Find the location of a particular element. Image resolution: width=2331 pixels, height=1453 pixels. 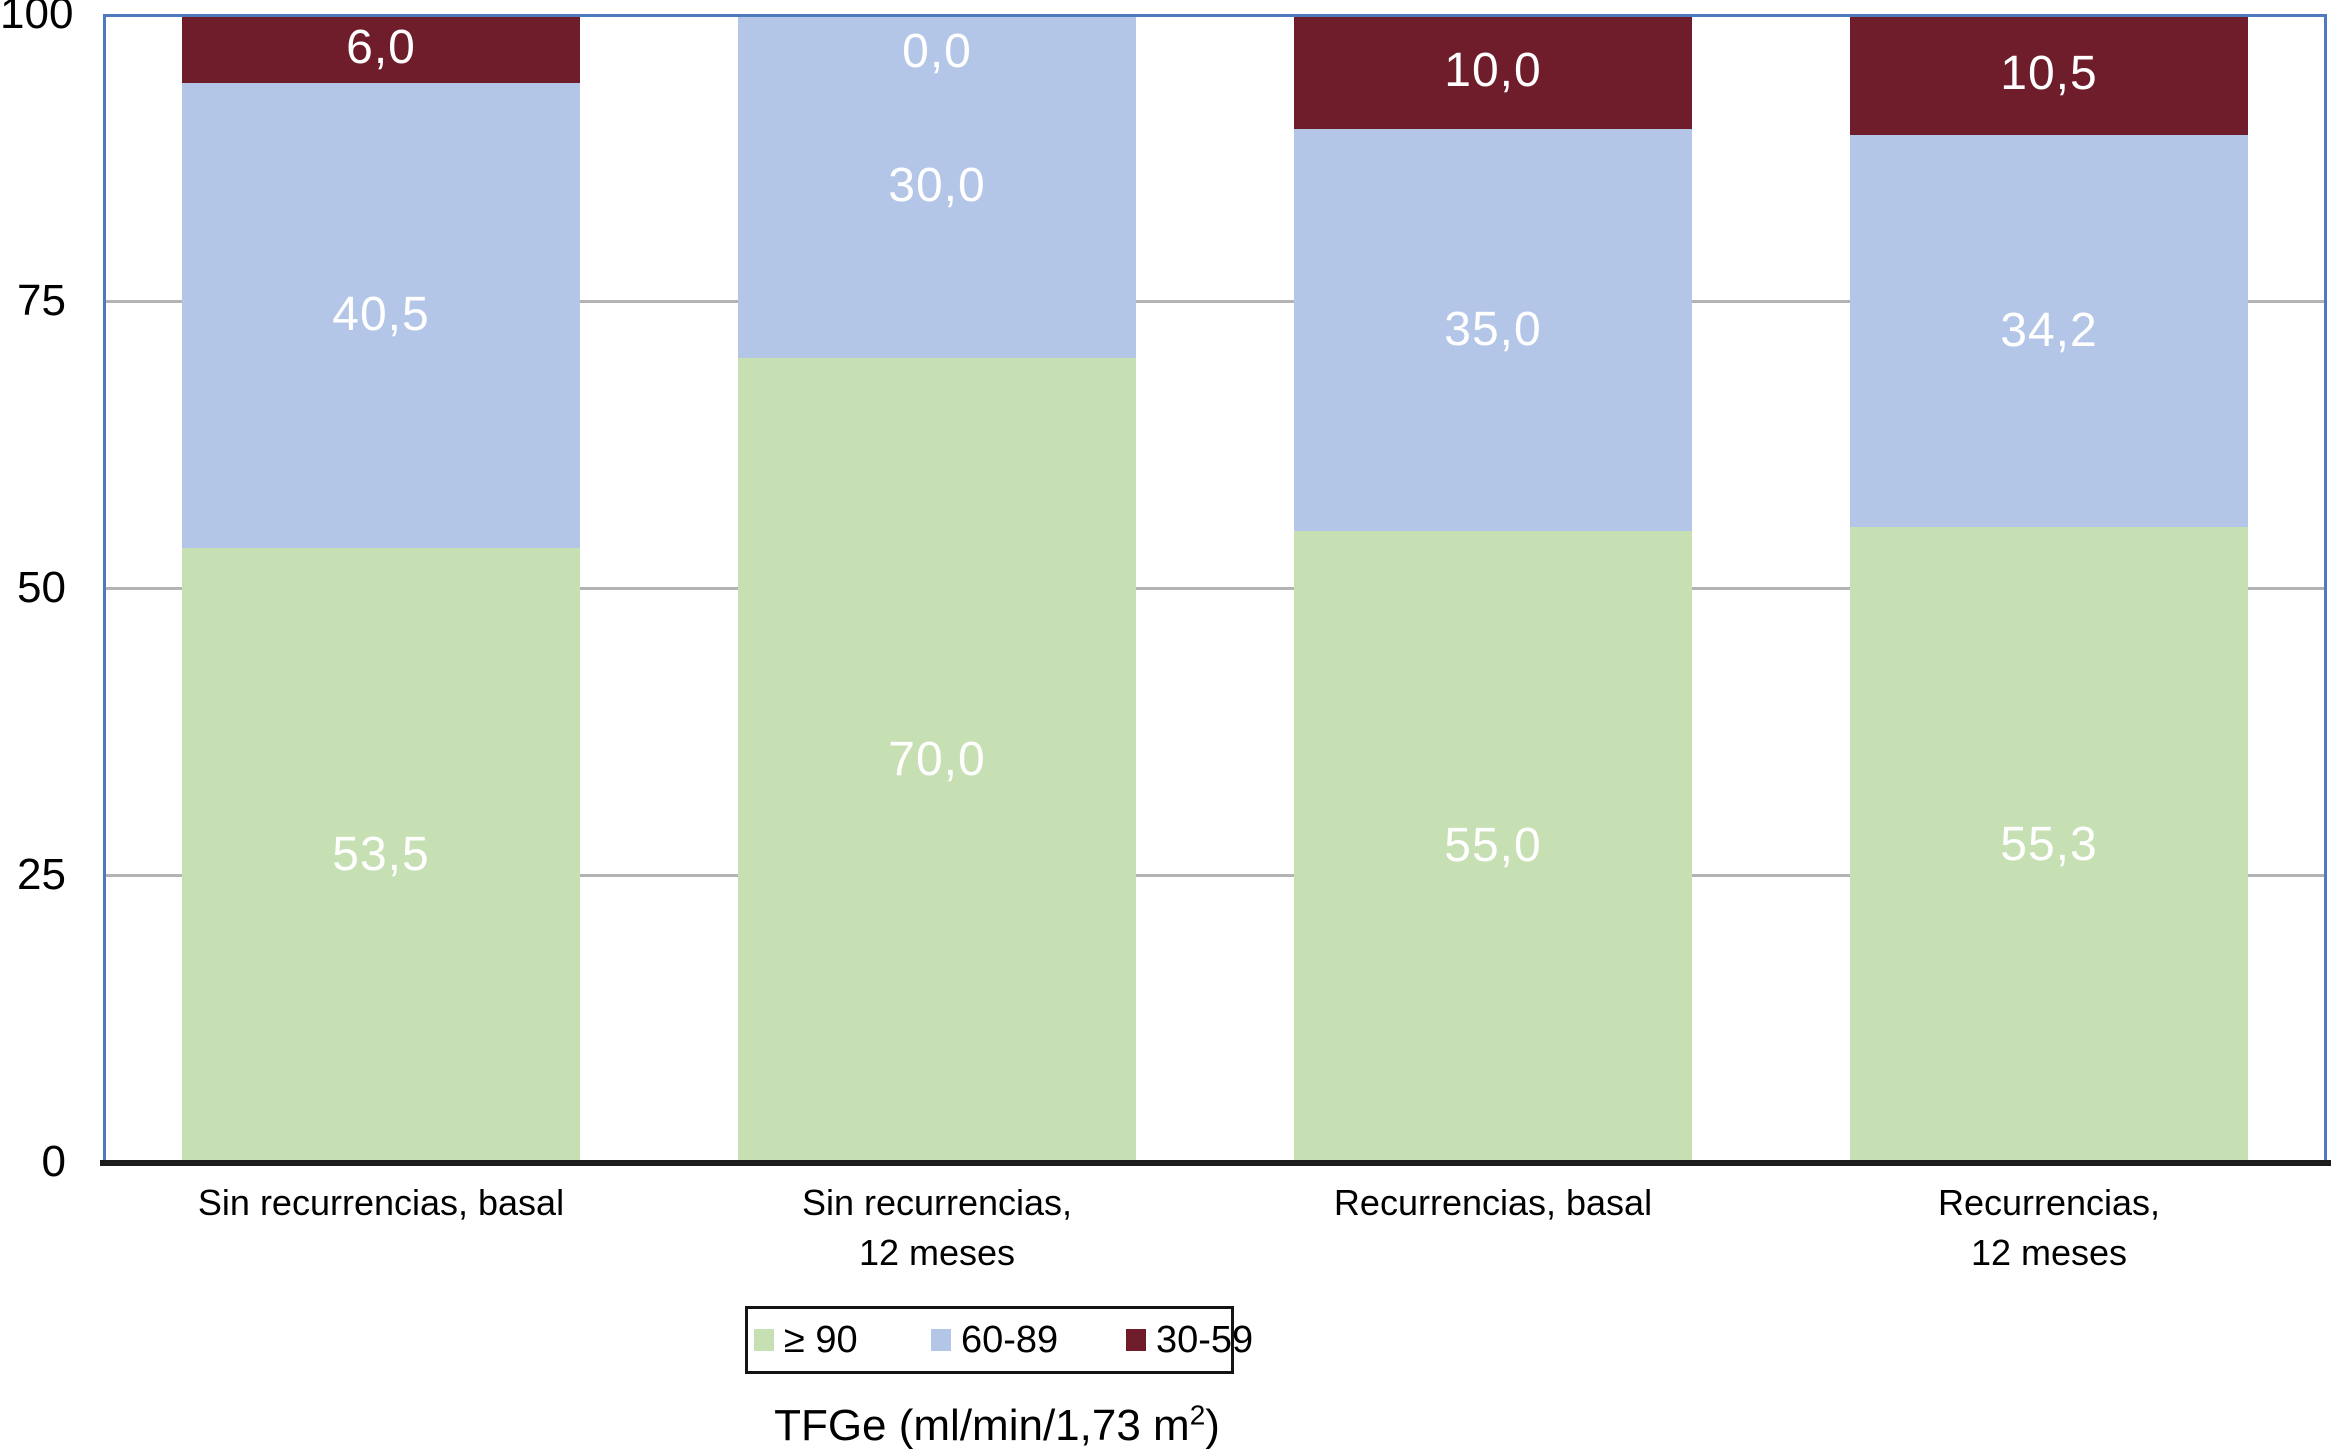

bar-value-label: 35,0 is located at coordinates (1493, 329).